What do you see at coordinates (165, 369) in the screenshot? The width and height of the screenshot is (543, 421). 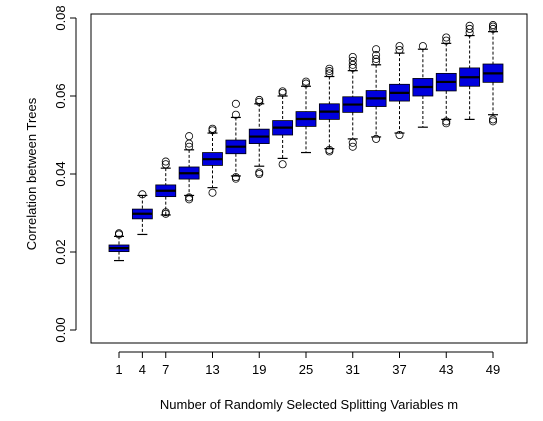 I see `x-tick-label: 7` at bounding box center [165, 369].